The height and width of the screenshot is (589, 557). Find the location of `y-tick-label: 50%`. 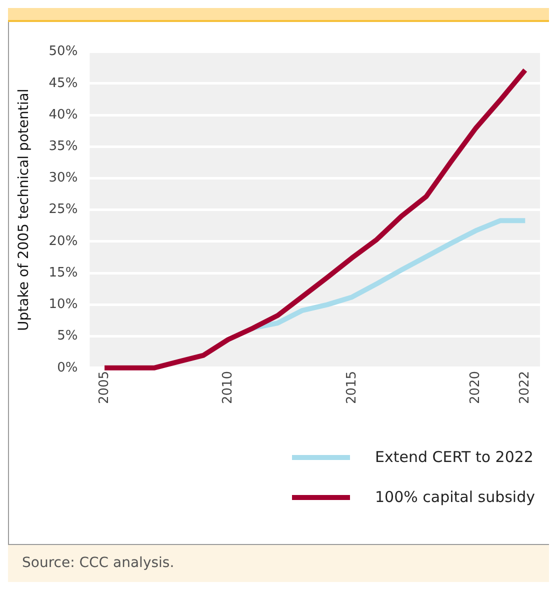

y-tick-label: 50% is located at coordinates (63, 52).